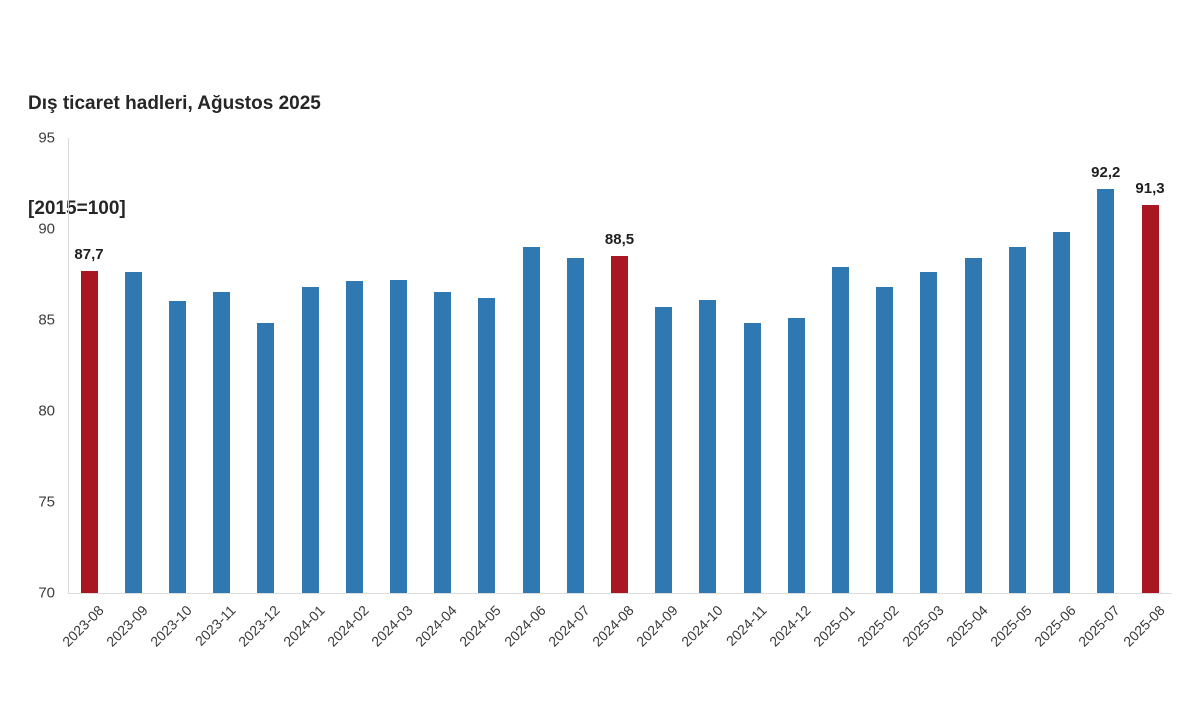 This screenshot has height=712, width=1200. Describe the element at coordinates (922, 626) in the screenshot. I see `x-axis-label-2025-03: 2025-03` at that location.